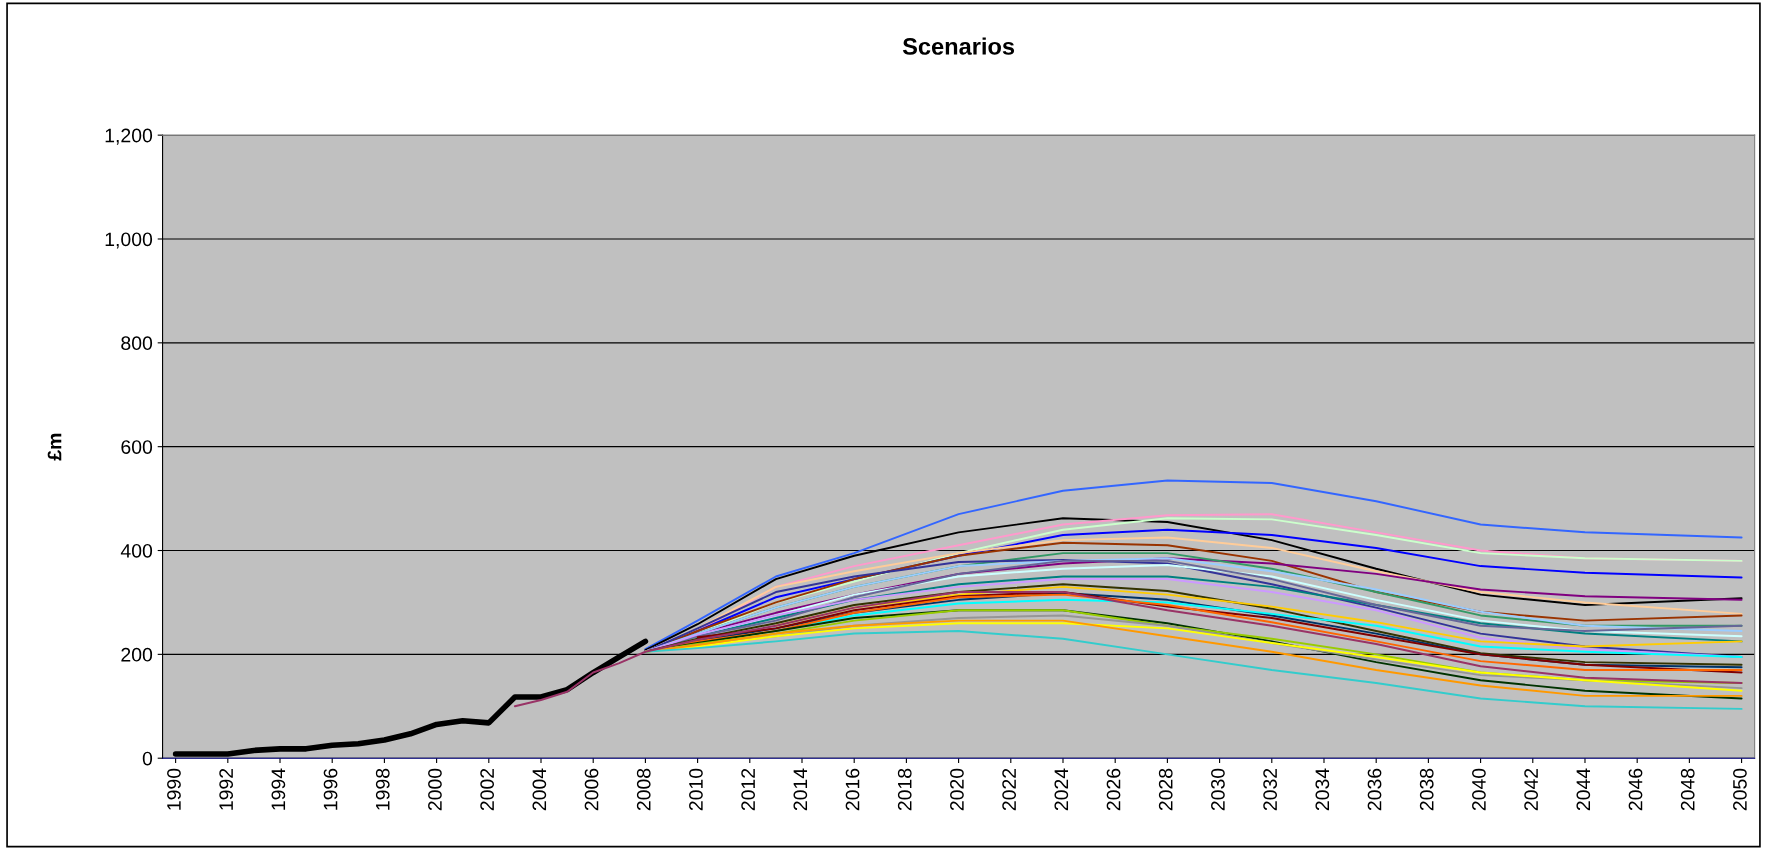 This screenshot has height=850, width=1767. What do you see at coordinates (696, 789) in the screenshot?
I see `x-tick-label: 2010` at bounding box center [696, 789].